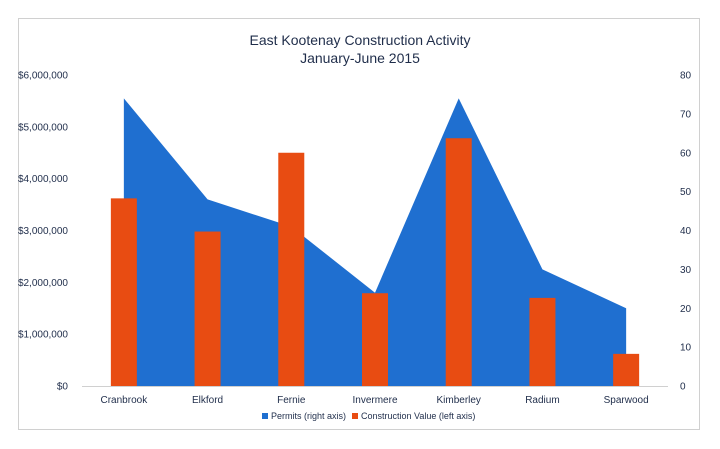 This screenshot has height=449, width=720. I want to click on chart-title: East Kootenay Construction Activity, so click(360, 40).